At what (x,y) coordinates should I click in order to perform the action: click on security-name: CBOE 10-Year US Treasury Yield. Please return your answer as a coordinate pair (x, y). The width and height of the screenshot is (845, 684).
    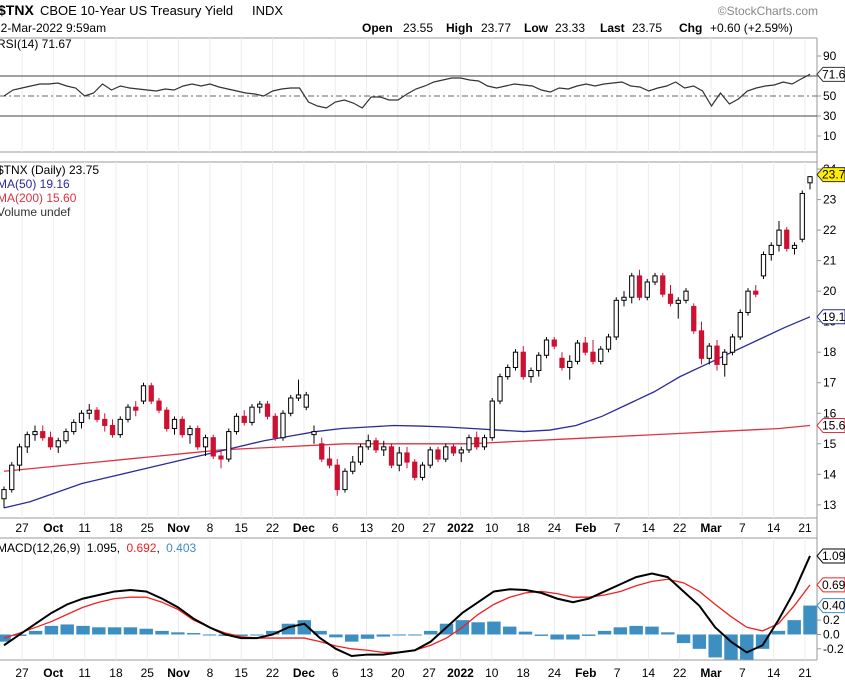
    Looking at the image, I should click on (136, 10).